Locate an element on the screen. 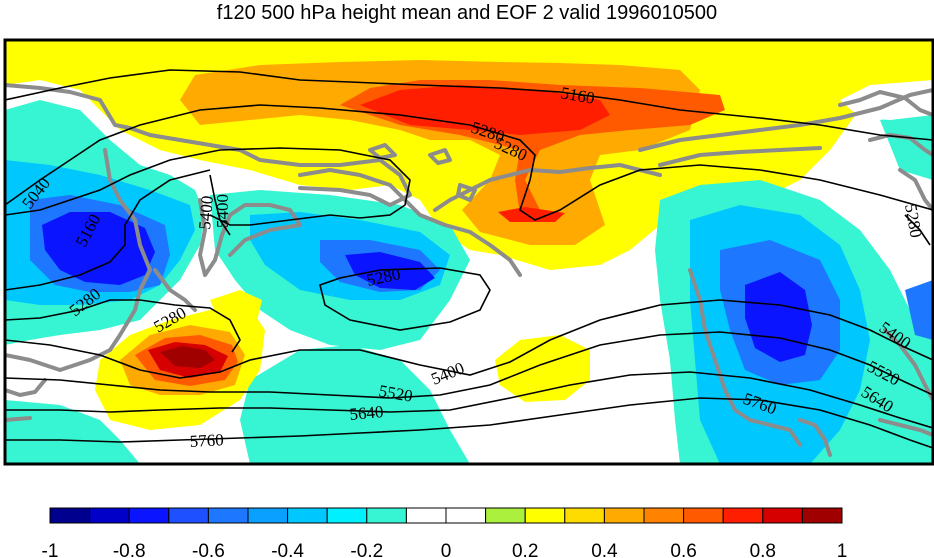 The width and height of the screenshot is (934, 558). colorbar-tick-label: -0.6 is located at coordinates (208, 549).